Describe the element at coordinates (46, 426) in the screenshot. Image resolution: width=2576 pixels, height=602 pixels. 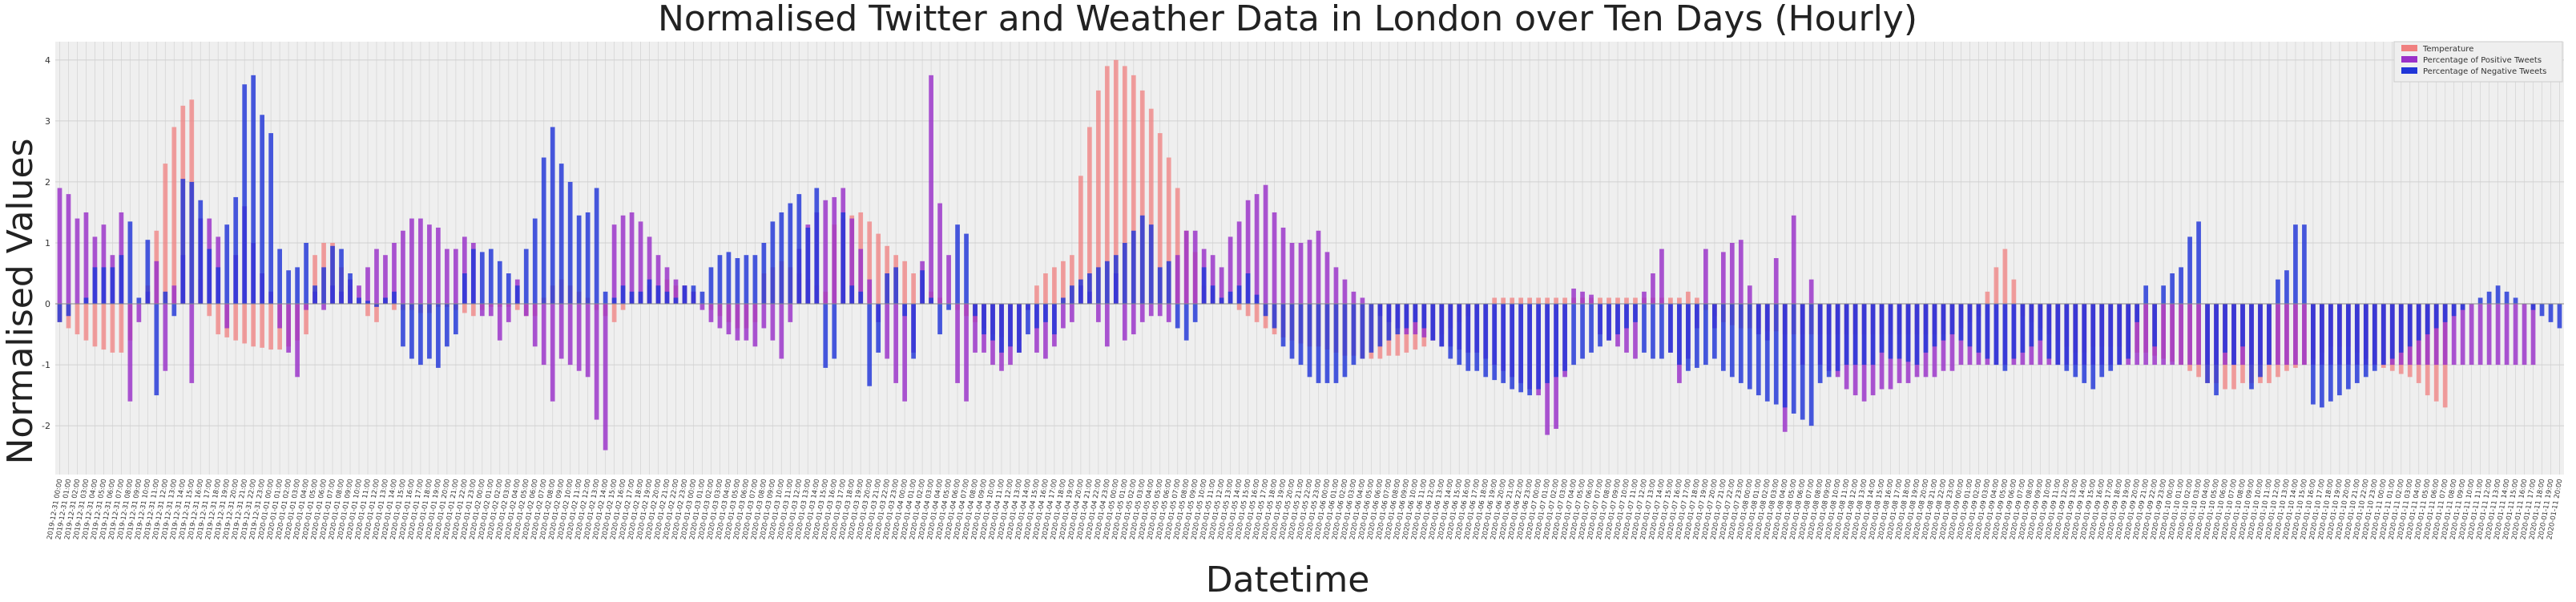
I see `y-tick-label: -2` at that location.